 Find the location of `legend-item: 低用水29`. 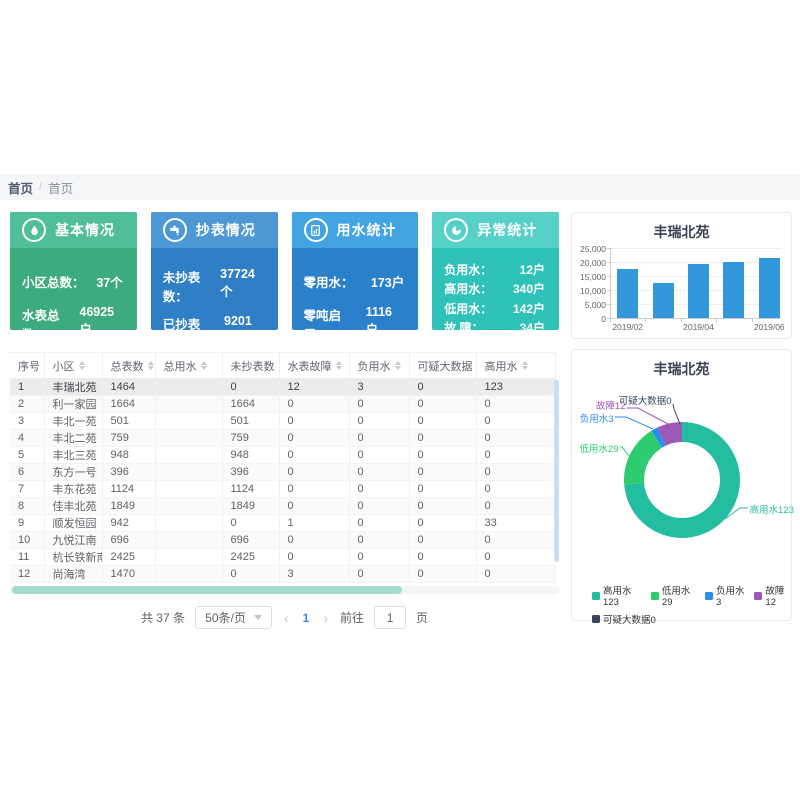

legend-item: 低用水29 is located at coordinates (673, 595).